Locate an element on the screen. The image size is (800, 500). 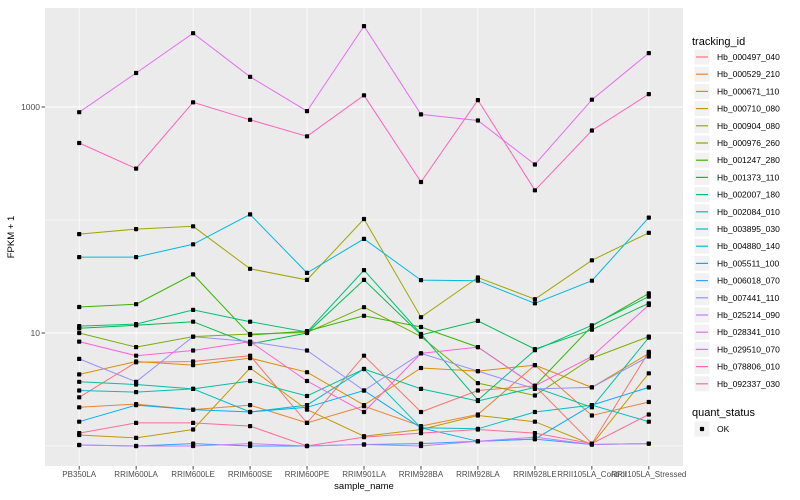
legend-item: Hb_000976_260 is located at coordinates (737, 143).